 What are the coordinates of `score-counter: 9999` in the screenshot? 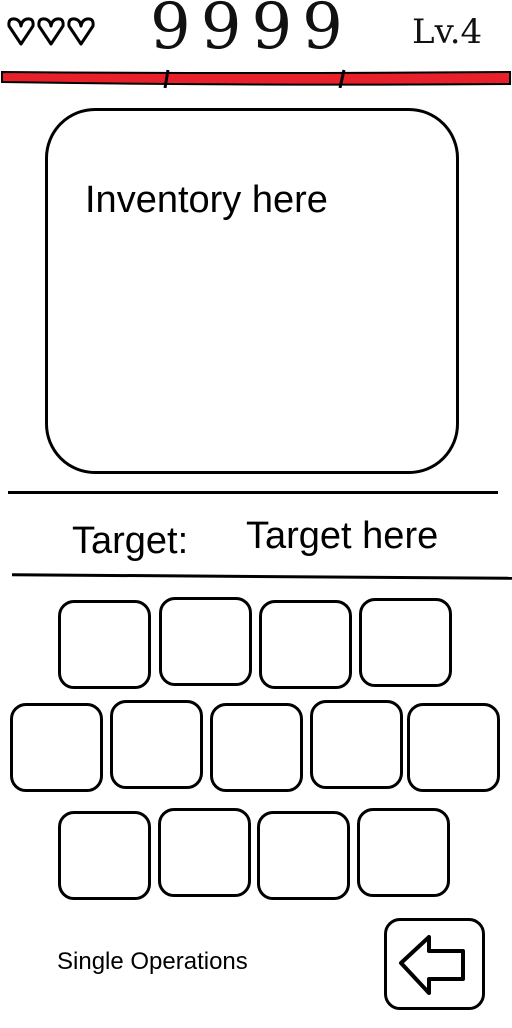 It's located at (251, 32).